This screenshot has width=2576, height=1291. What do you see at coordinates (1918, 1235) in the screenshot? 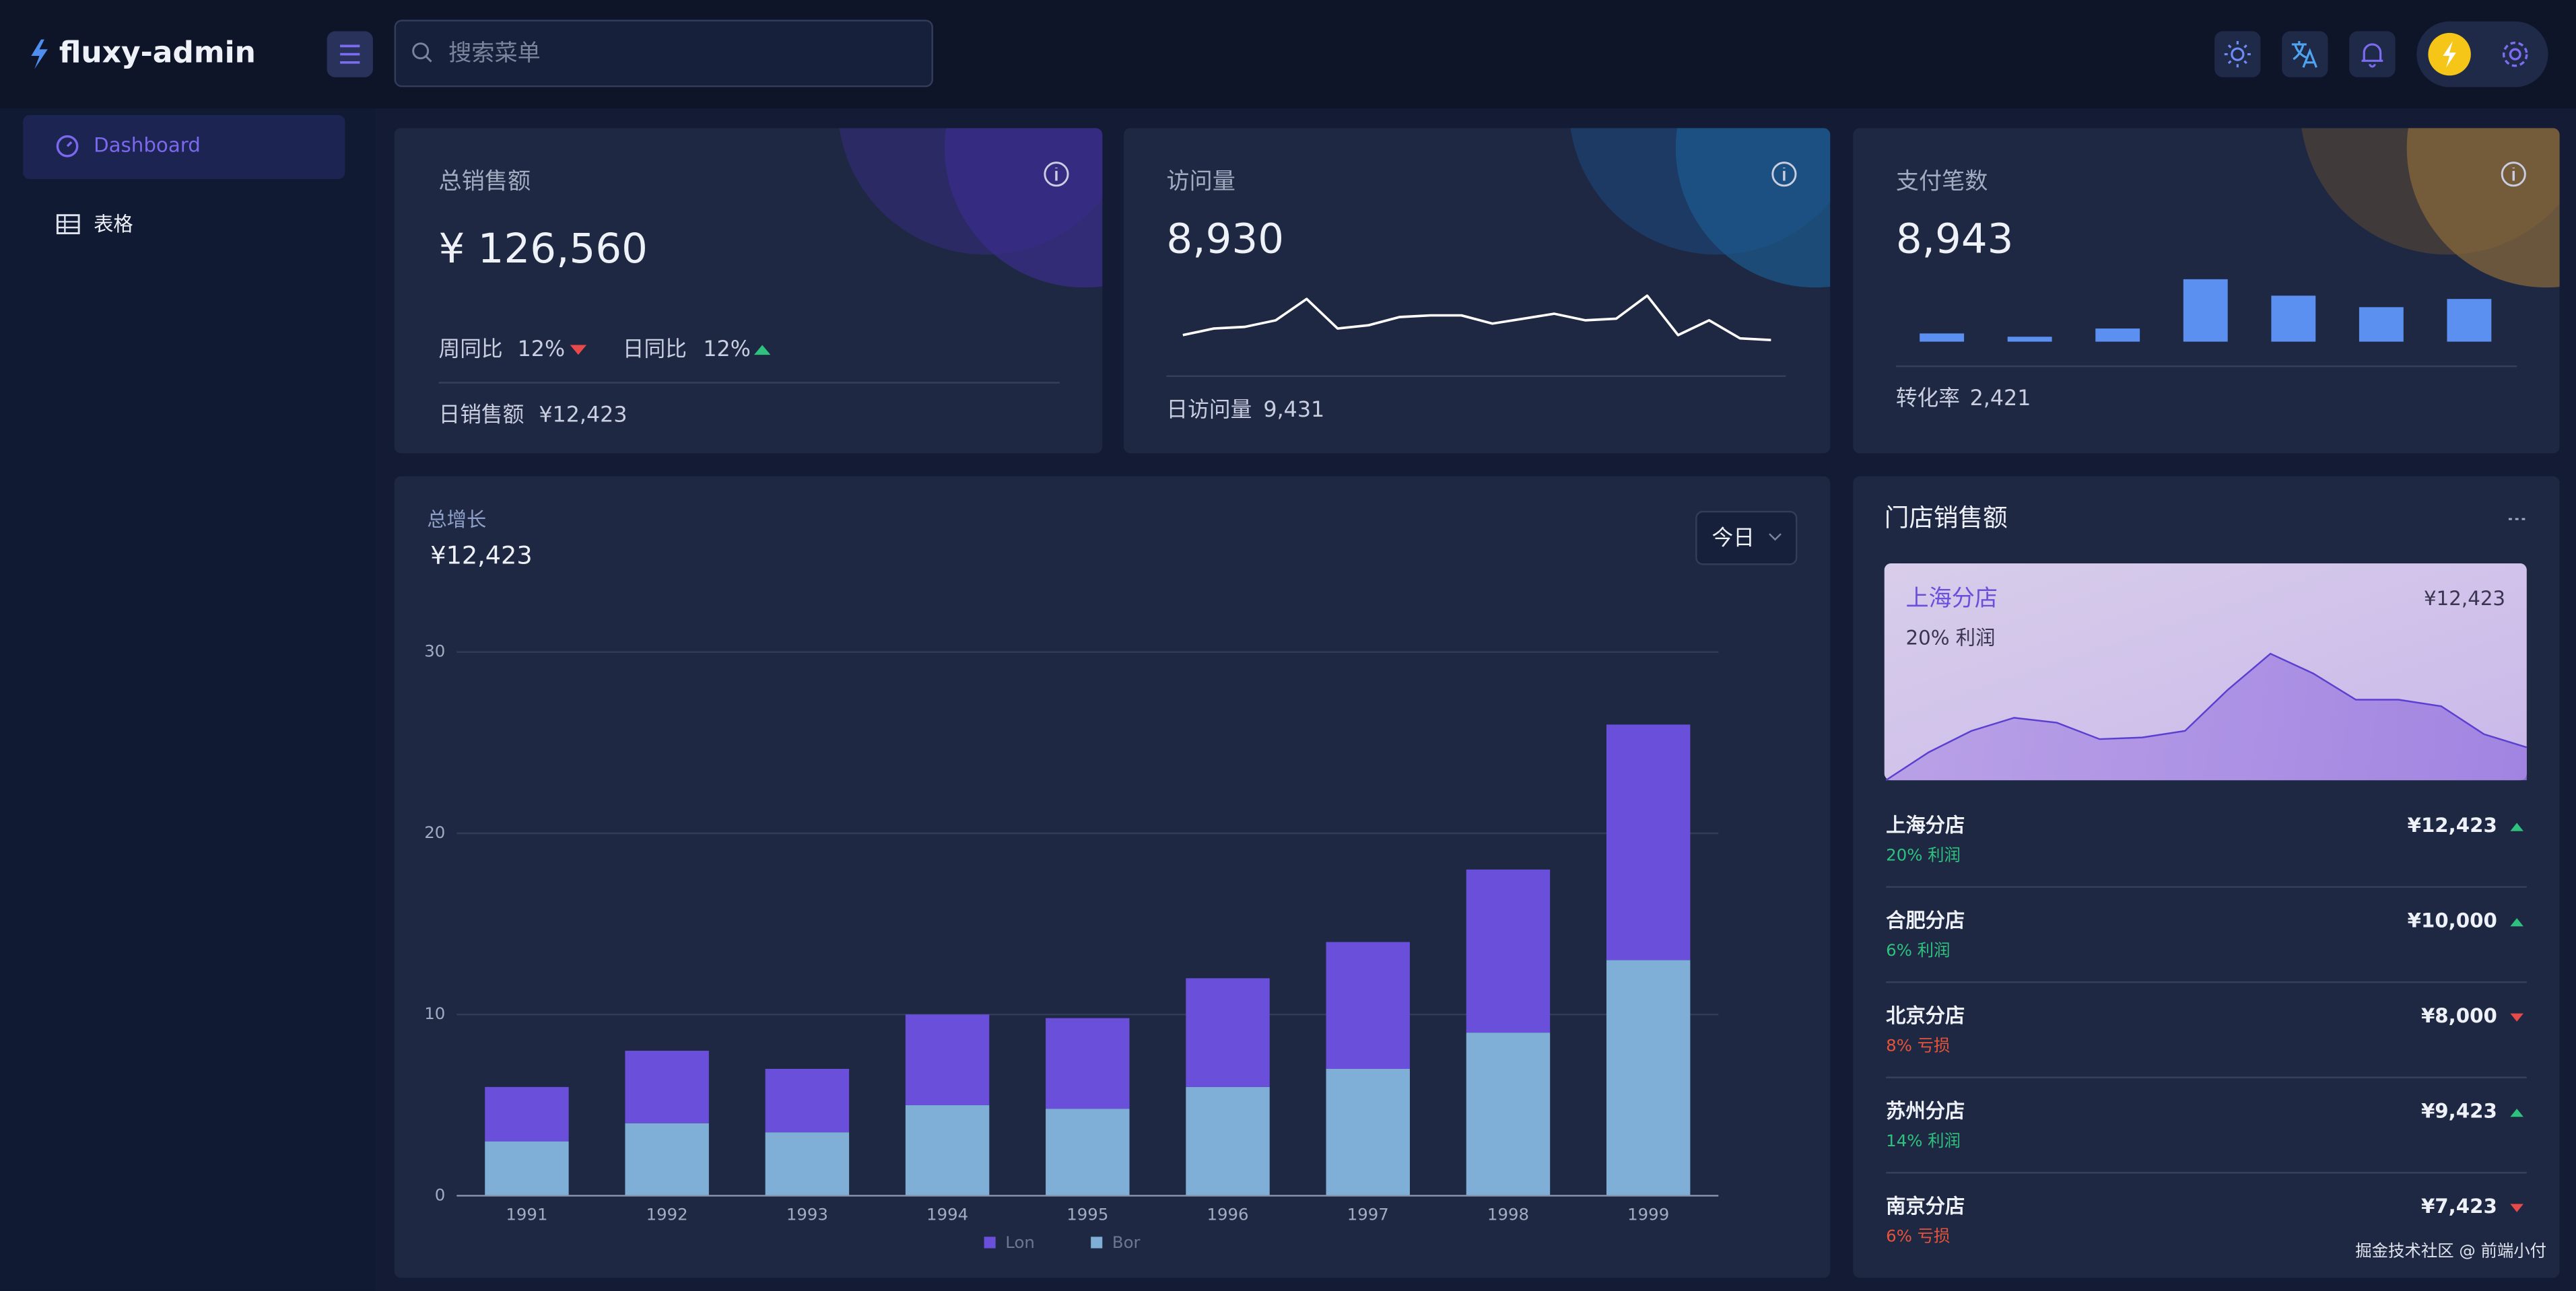
I see `store-profit: 6% 亏损` at bounding box center [1918, 1235].